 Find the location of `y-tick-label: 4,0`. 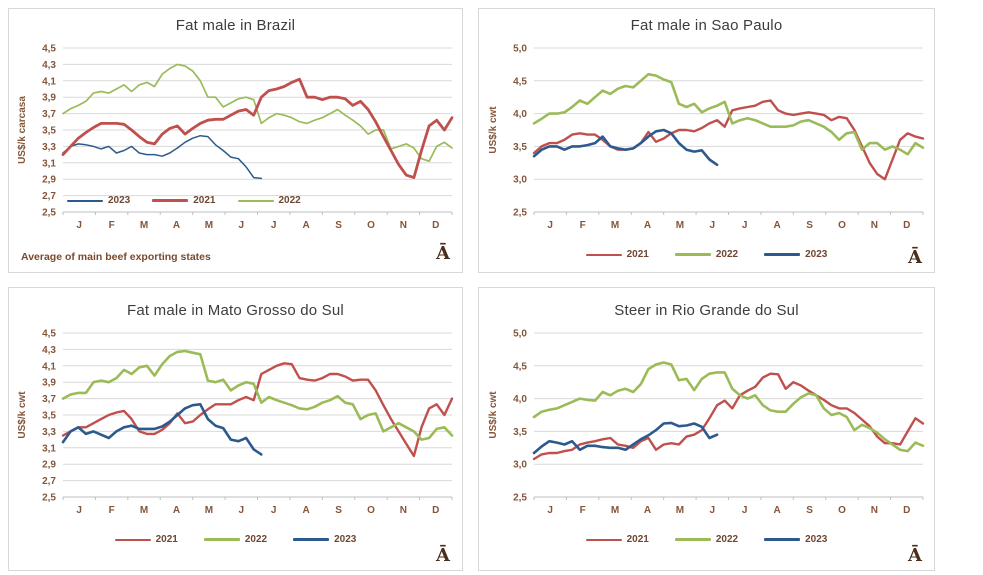

y-tick-label: 4,0 is located at coordinates (520, 114).